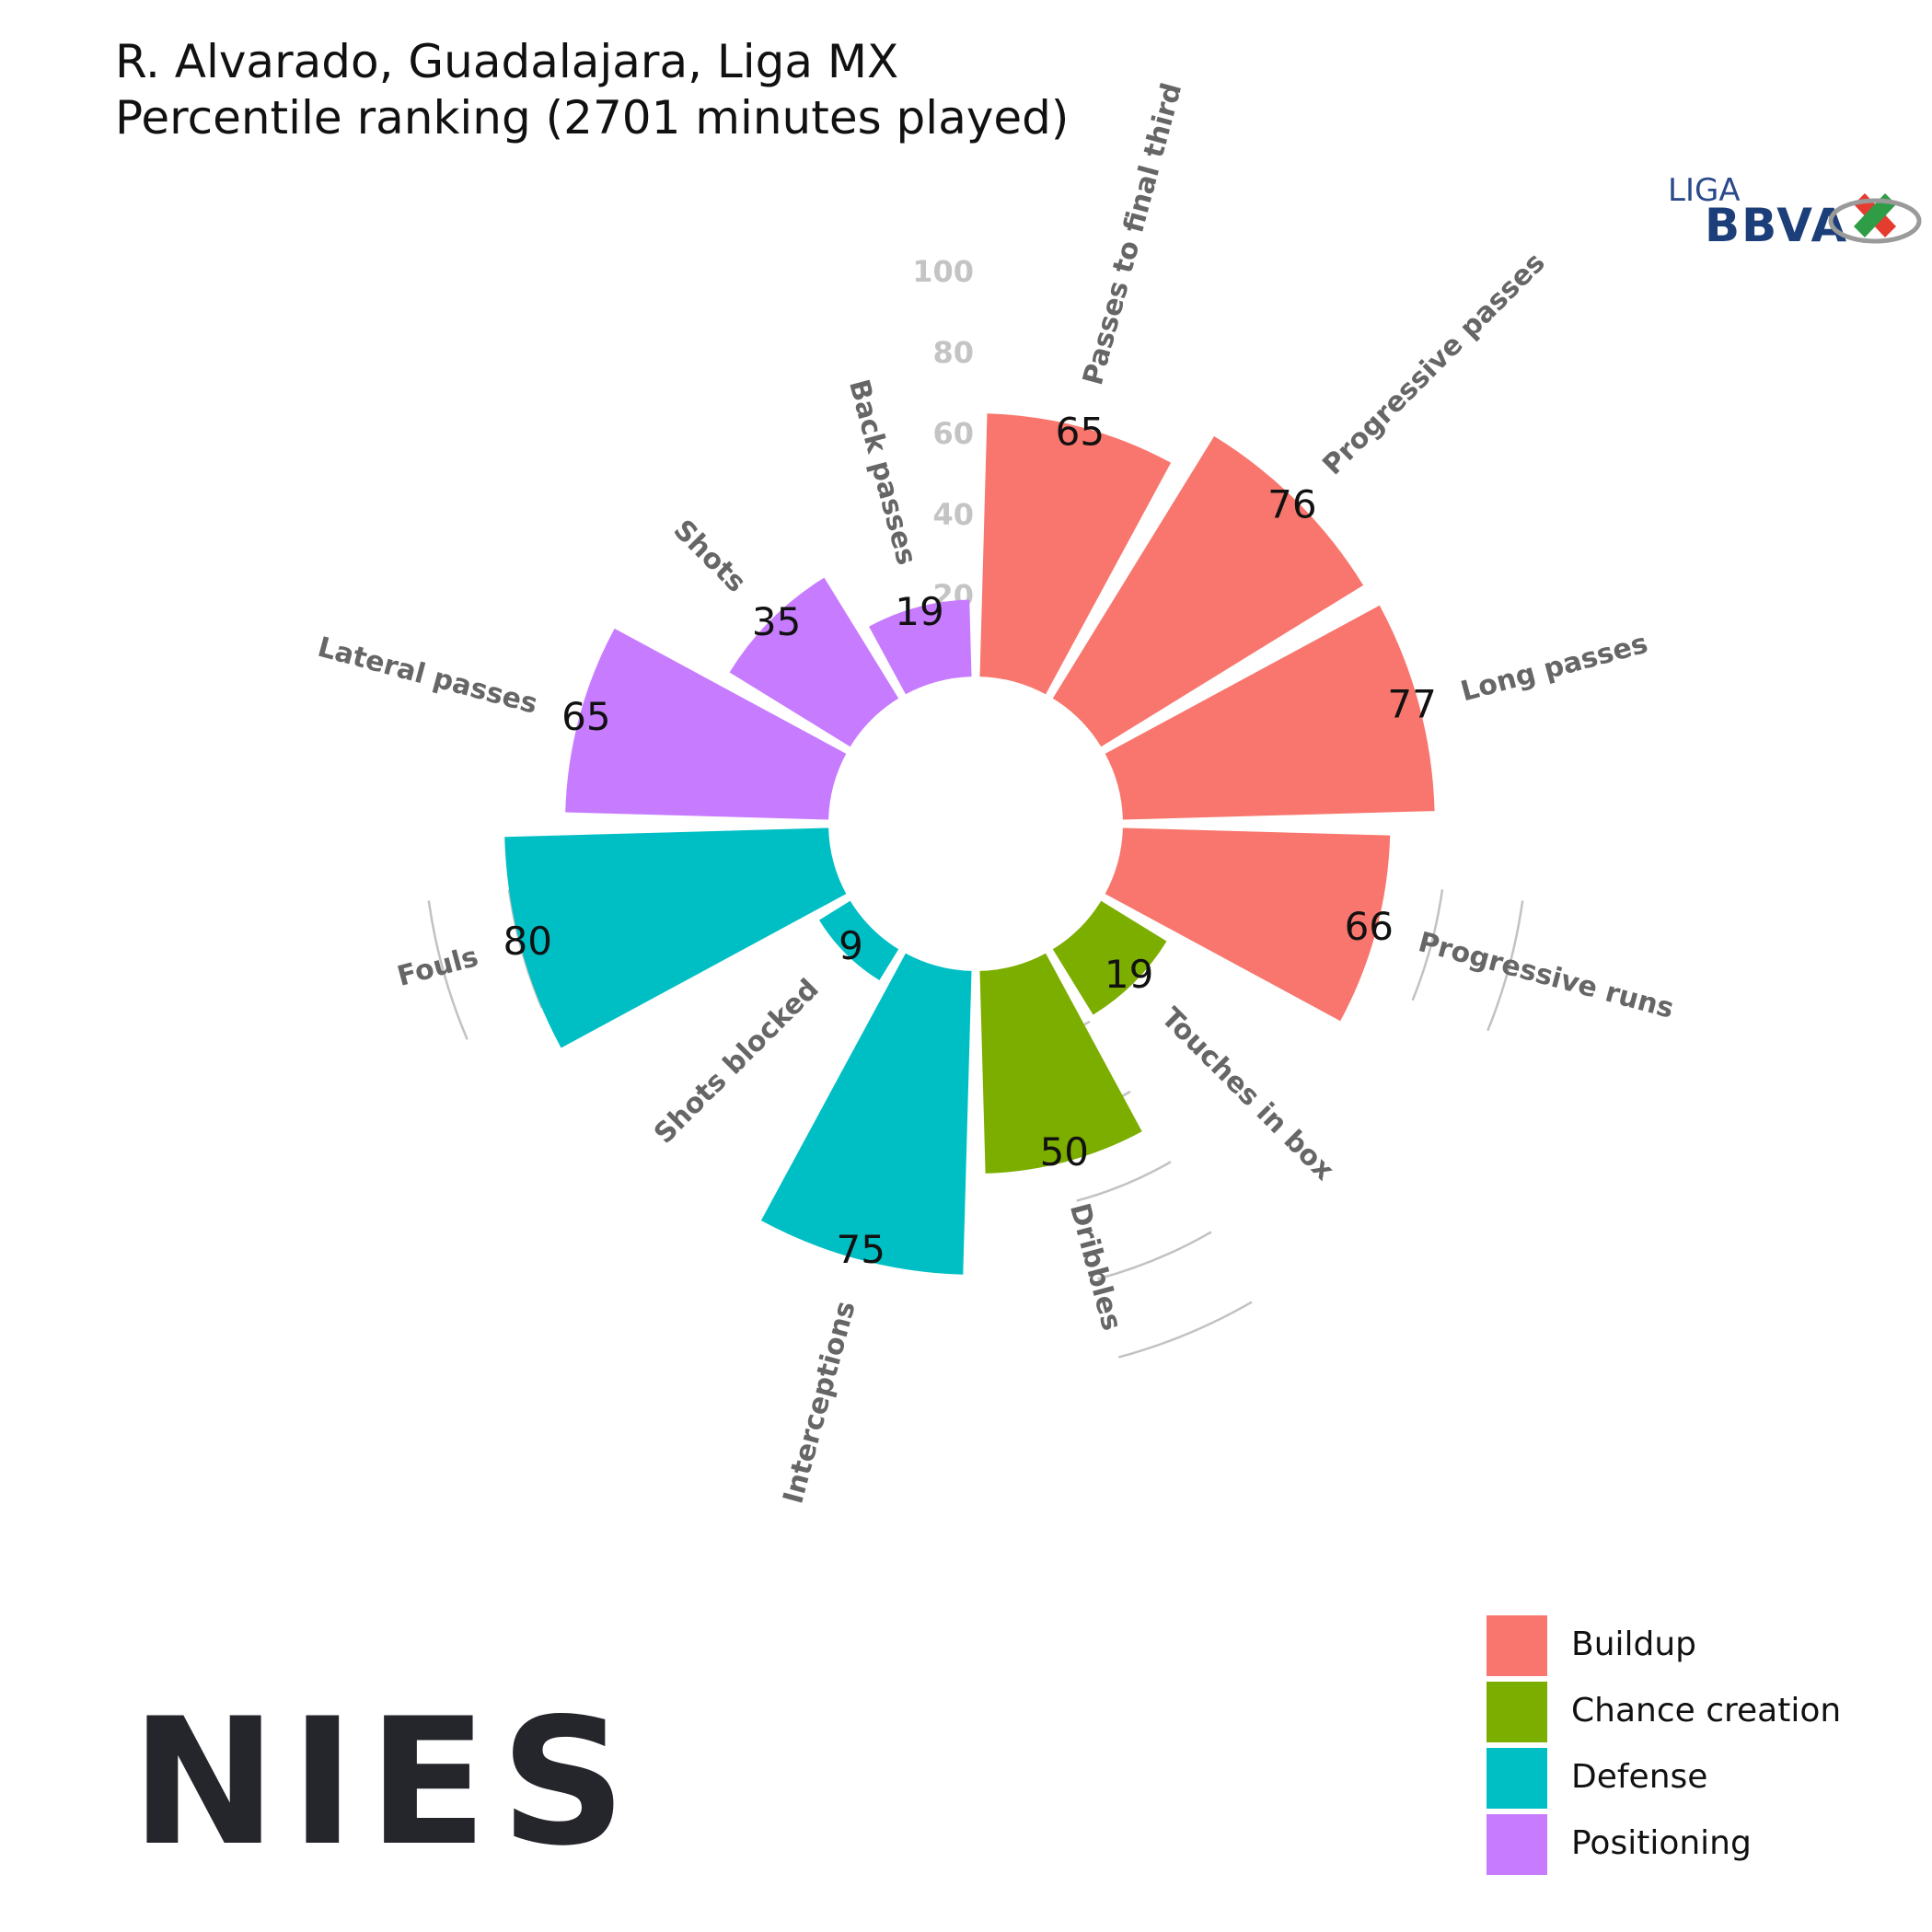  Describe the element at coordinates (953, 434) in the screenshot. I see `radial-tick-60: 60` at that location.